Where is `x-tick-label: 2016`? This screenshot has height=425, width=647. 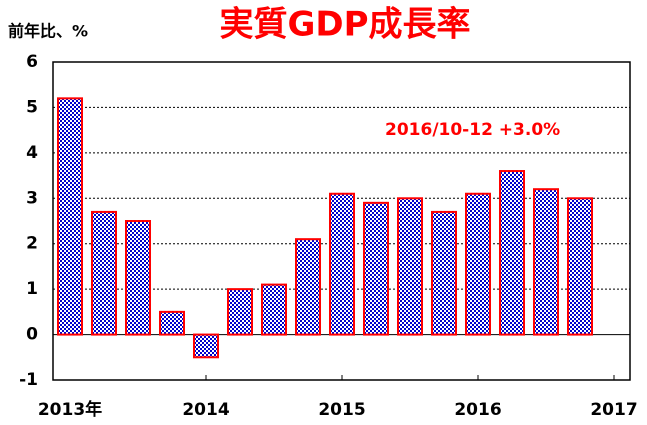
x-tick-label: 2016 is located at coordinates (477, 410).